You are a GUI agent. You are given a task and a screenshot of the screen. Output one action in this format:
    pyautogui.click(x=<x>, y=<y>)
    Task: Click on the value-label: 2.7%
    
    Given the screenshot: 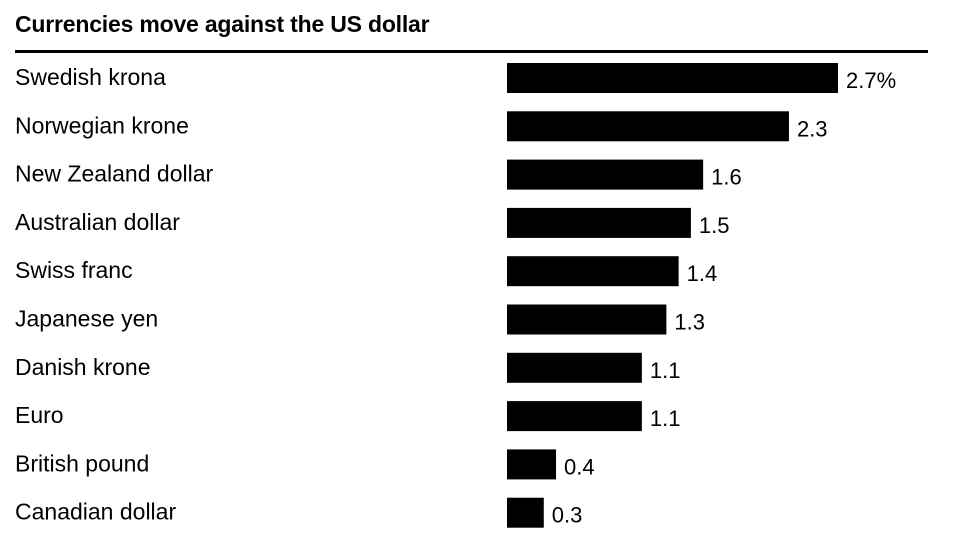 What is the action you would take?
    pyautogui.click(x=871, y=80)
    